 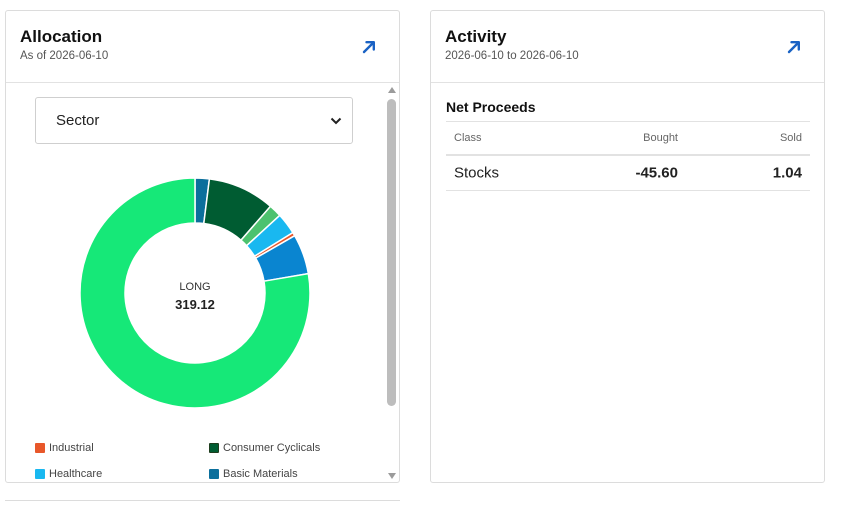 What do you see at coordinates (64, 56) in the screenshot?
I see `allocation-as-of: As of 2026-06-10` at bounding box center [64, 56].